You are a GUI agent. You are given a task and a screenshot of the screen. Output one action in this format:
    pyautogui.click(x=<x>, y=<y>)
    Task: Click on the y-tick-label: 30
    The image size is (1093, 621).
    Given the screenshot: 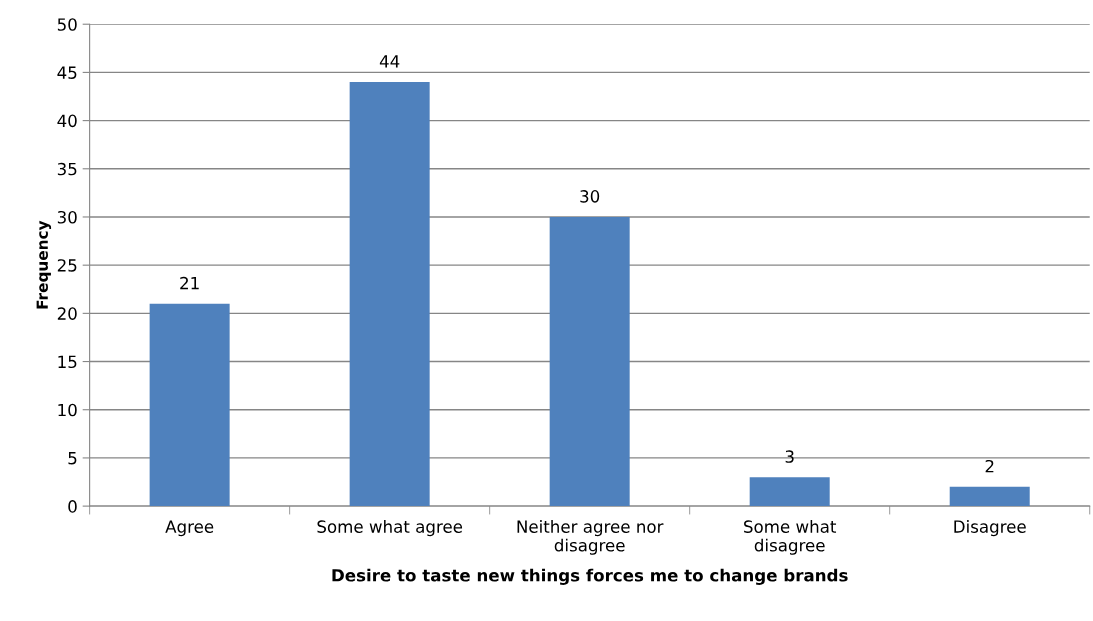 What is the action you would take?
    pyautogui.click(x=67, y=217)
    